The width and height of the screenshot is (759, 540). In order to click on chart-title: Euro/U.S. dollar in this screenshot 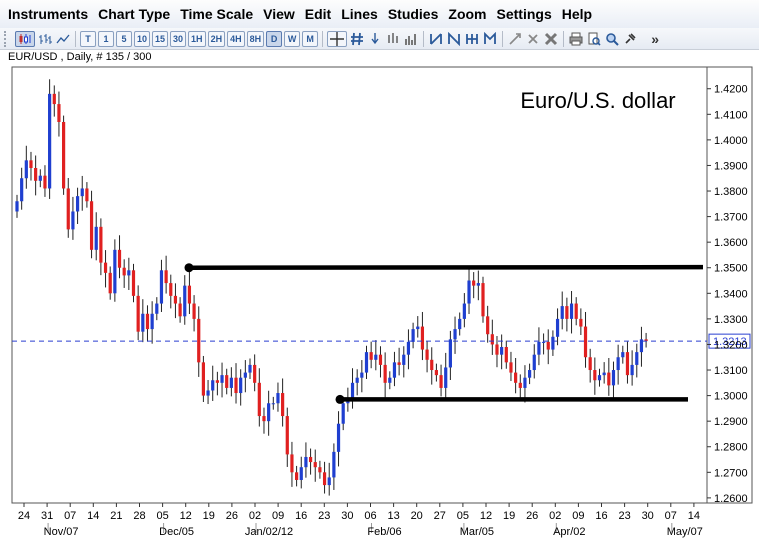, I will do `click(597, 100)`.